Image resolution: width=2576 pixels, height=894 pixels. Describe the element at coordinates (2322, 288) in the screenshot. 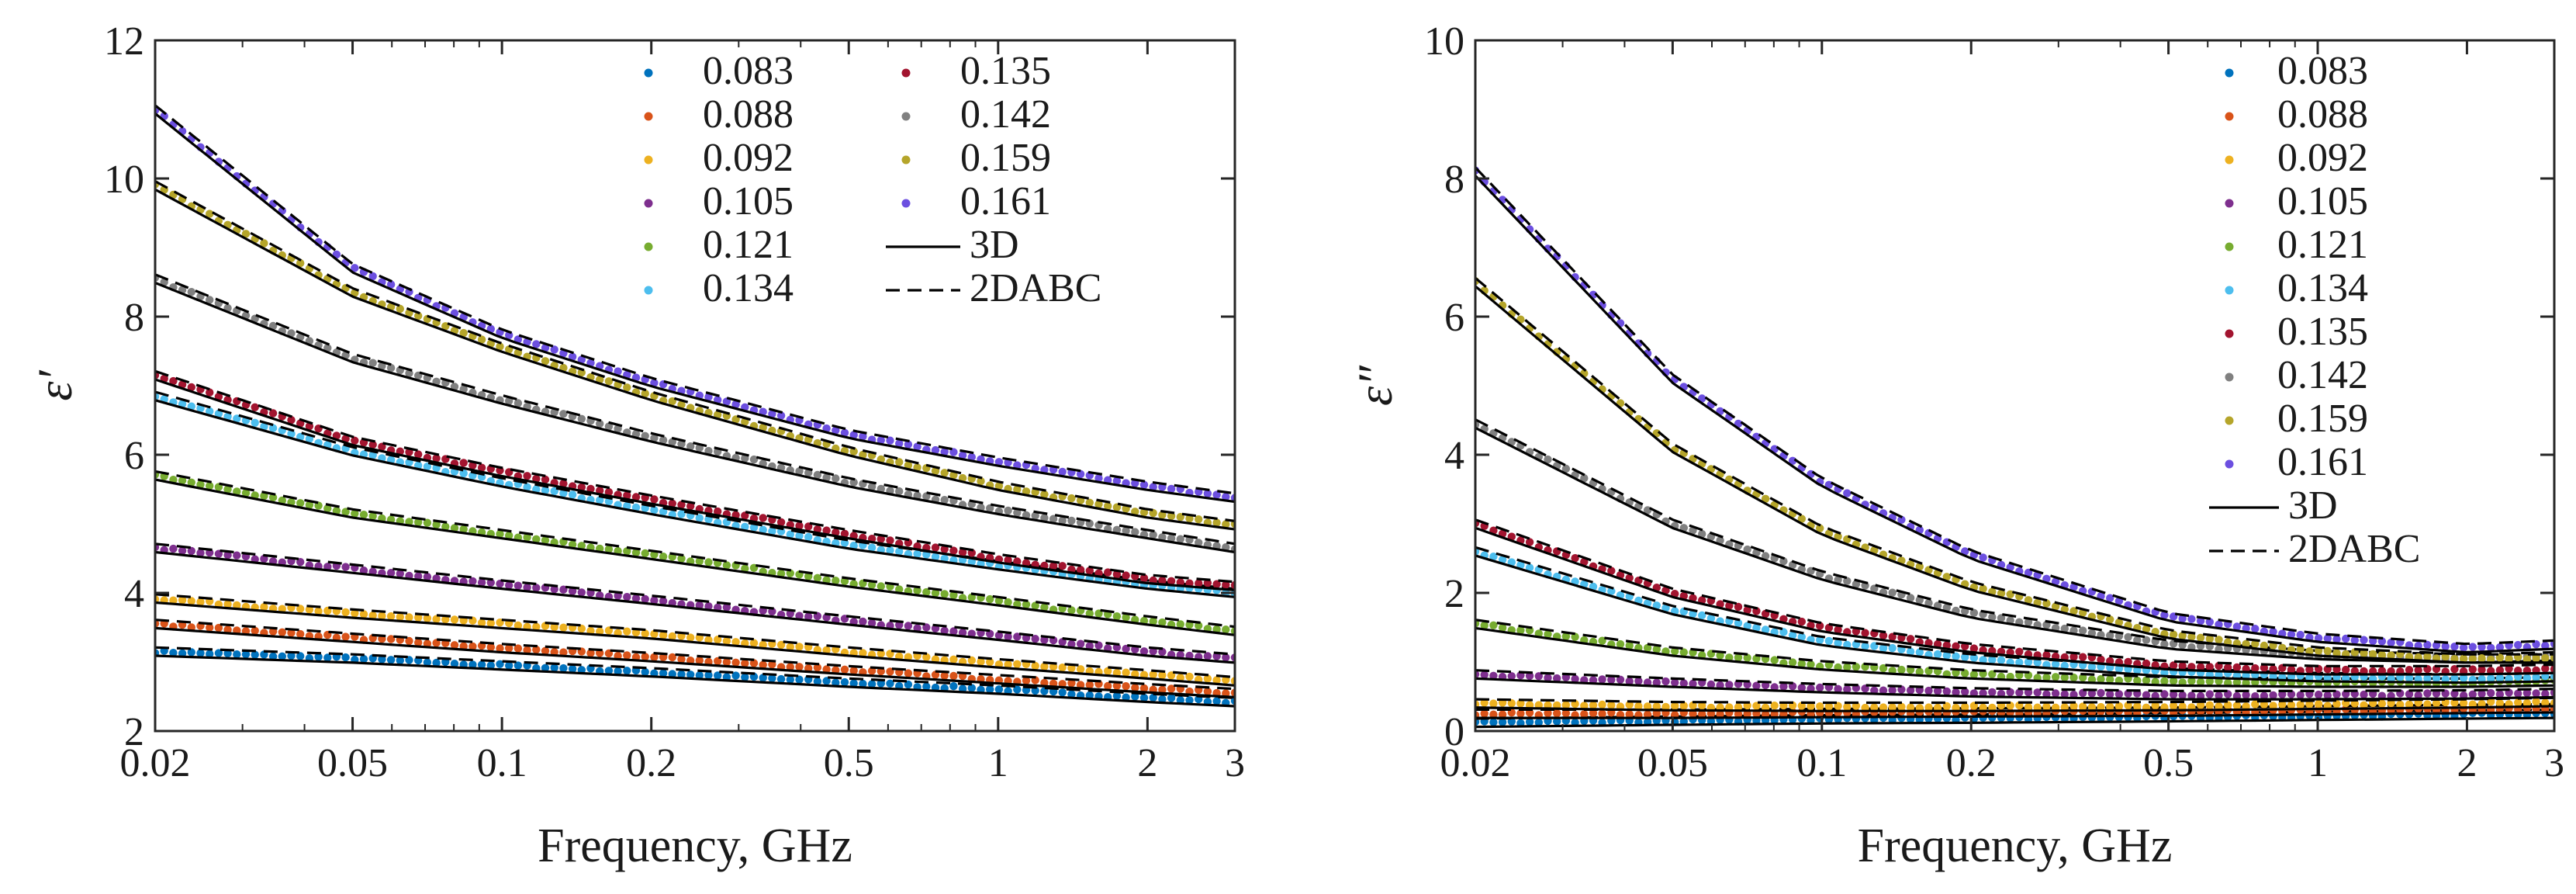

I see `legend-label: 0.134` at that location.